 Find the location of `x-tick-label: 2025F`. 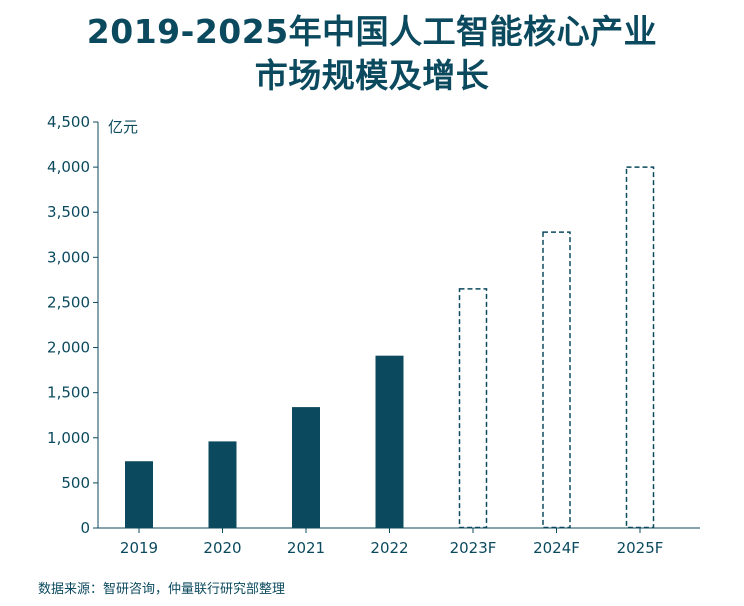

x-tick-label: 2025F is located at coordinates (640, 548).